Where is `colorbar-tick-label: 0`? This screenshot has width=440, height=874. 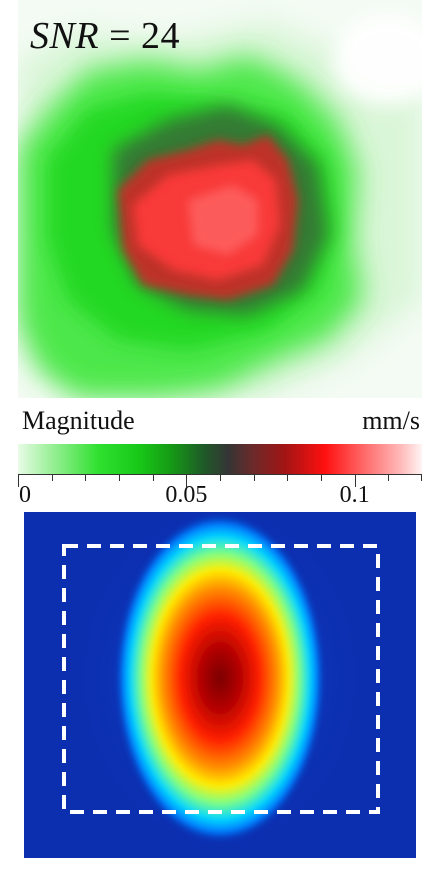
colorbar-tick-label: 0 is located at coordinates (25, 495).